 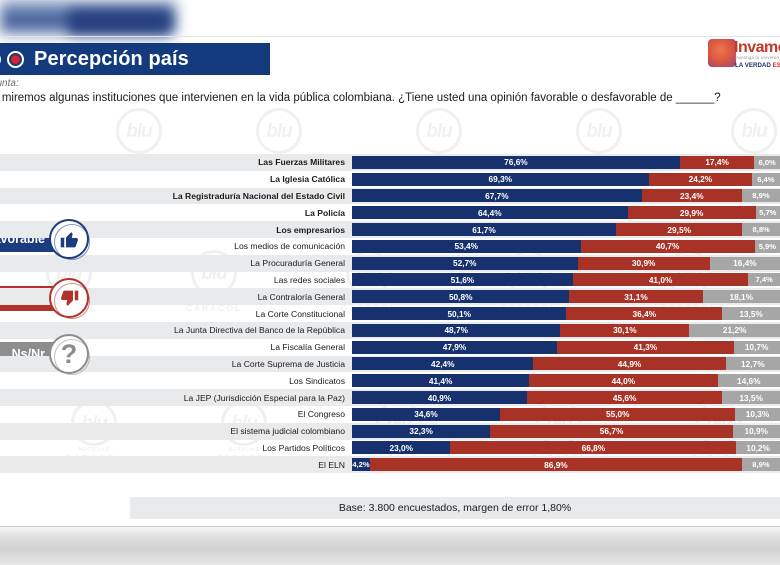 I want to click on bar-segment-favorable: 69,3%, so click(x=500, y=179).